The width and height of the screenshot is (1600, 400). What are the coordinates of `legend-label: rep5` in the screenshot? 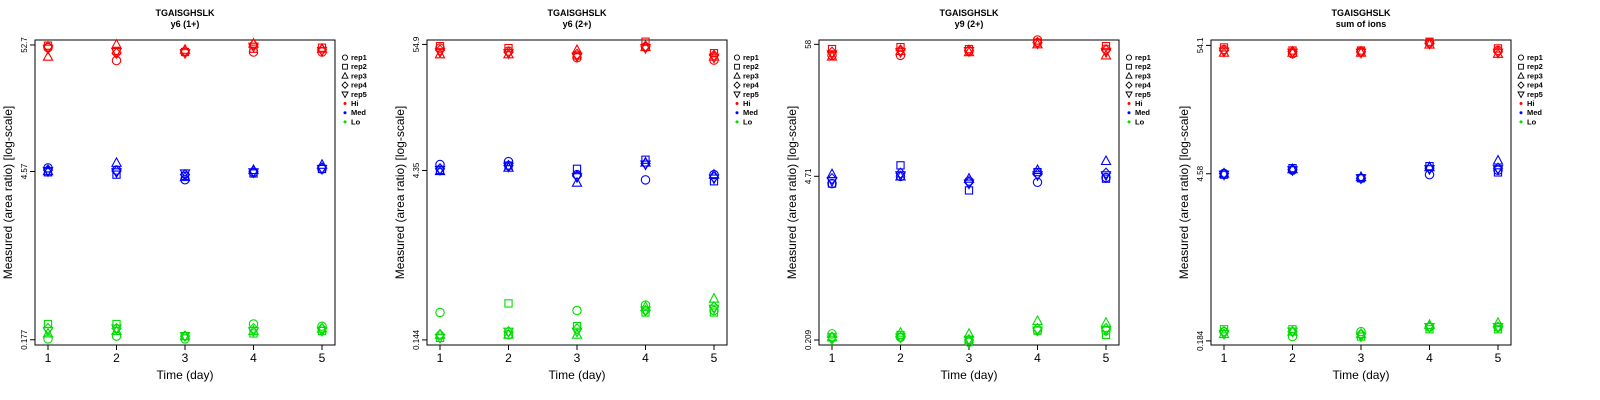 It's located at (751, 94).